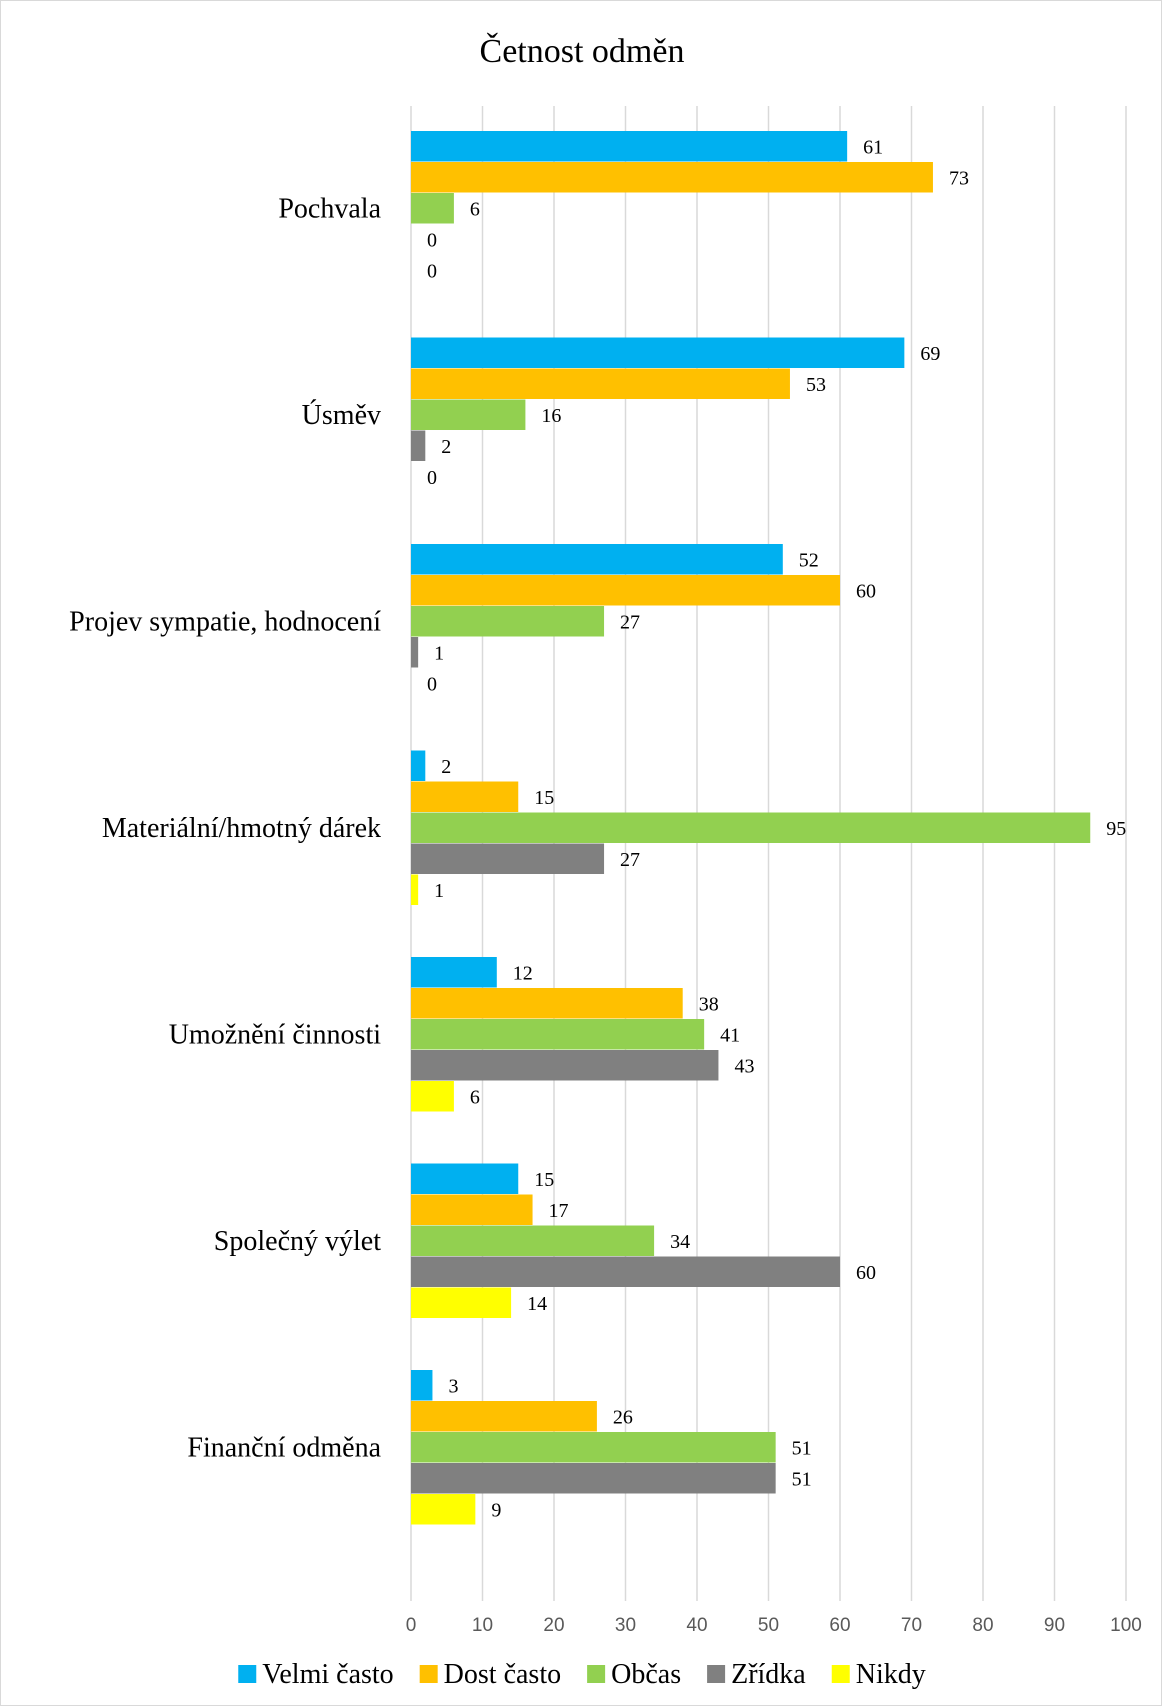 The width and height of the screenshot is (1162, 1707). I want to click on data-label: 41, so click(730, 1035).